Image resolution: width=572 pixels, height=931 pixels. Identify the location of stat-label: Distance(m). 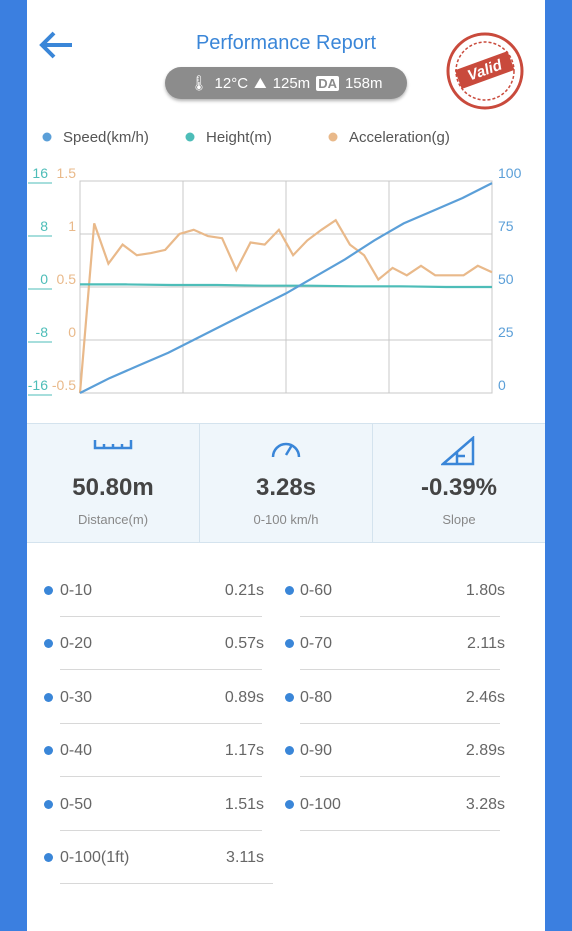
(113, 519).